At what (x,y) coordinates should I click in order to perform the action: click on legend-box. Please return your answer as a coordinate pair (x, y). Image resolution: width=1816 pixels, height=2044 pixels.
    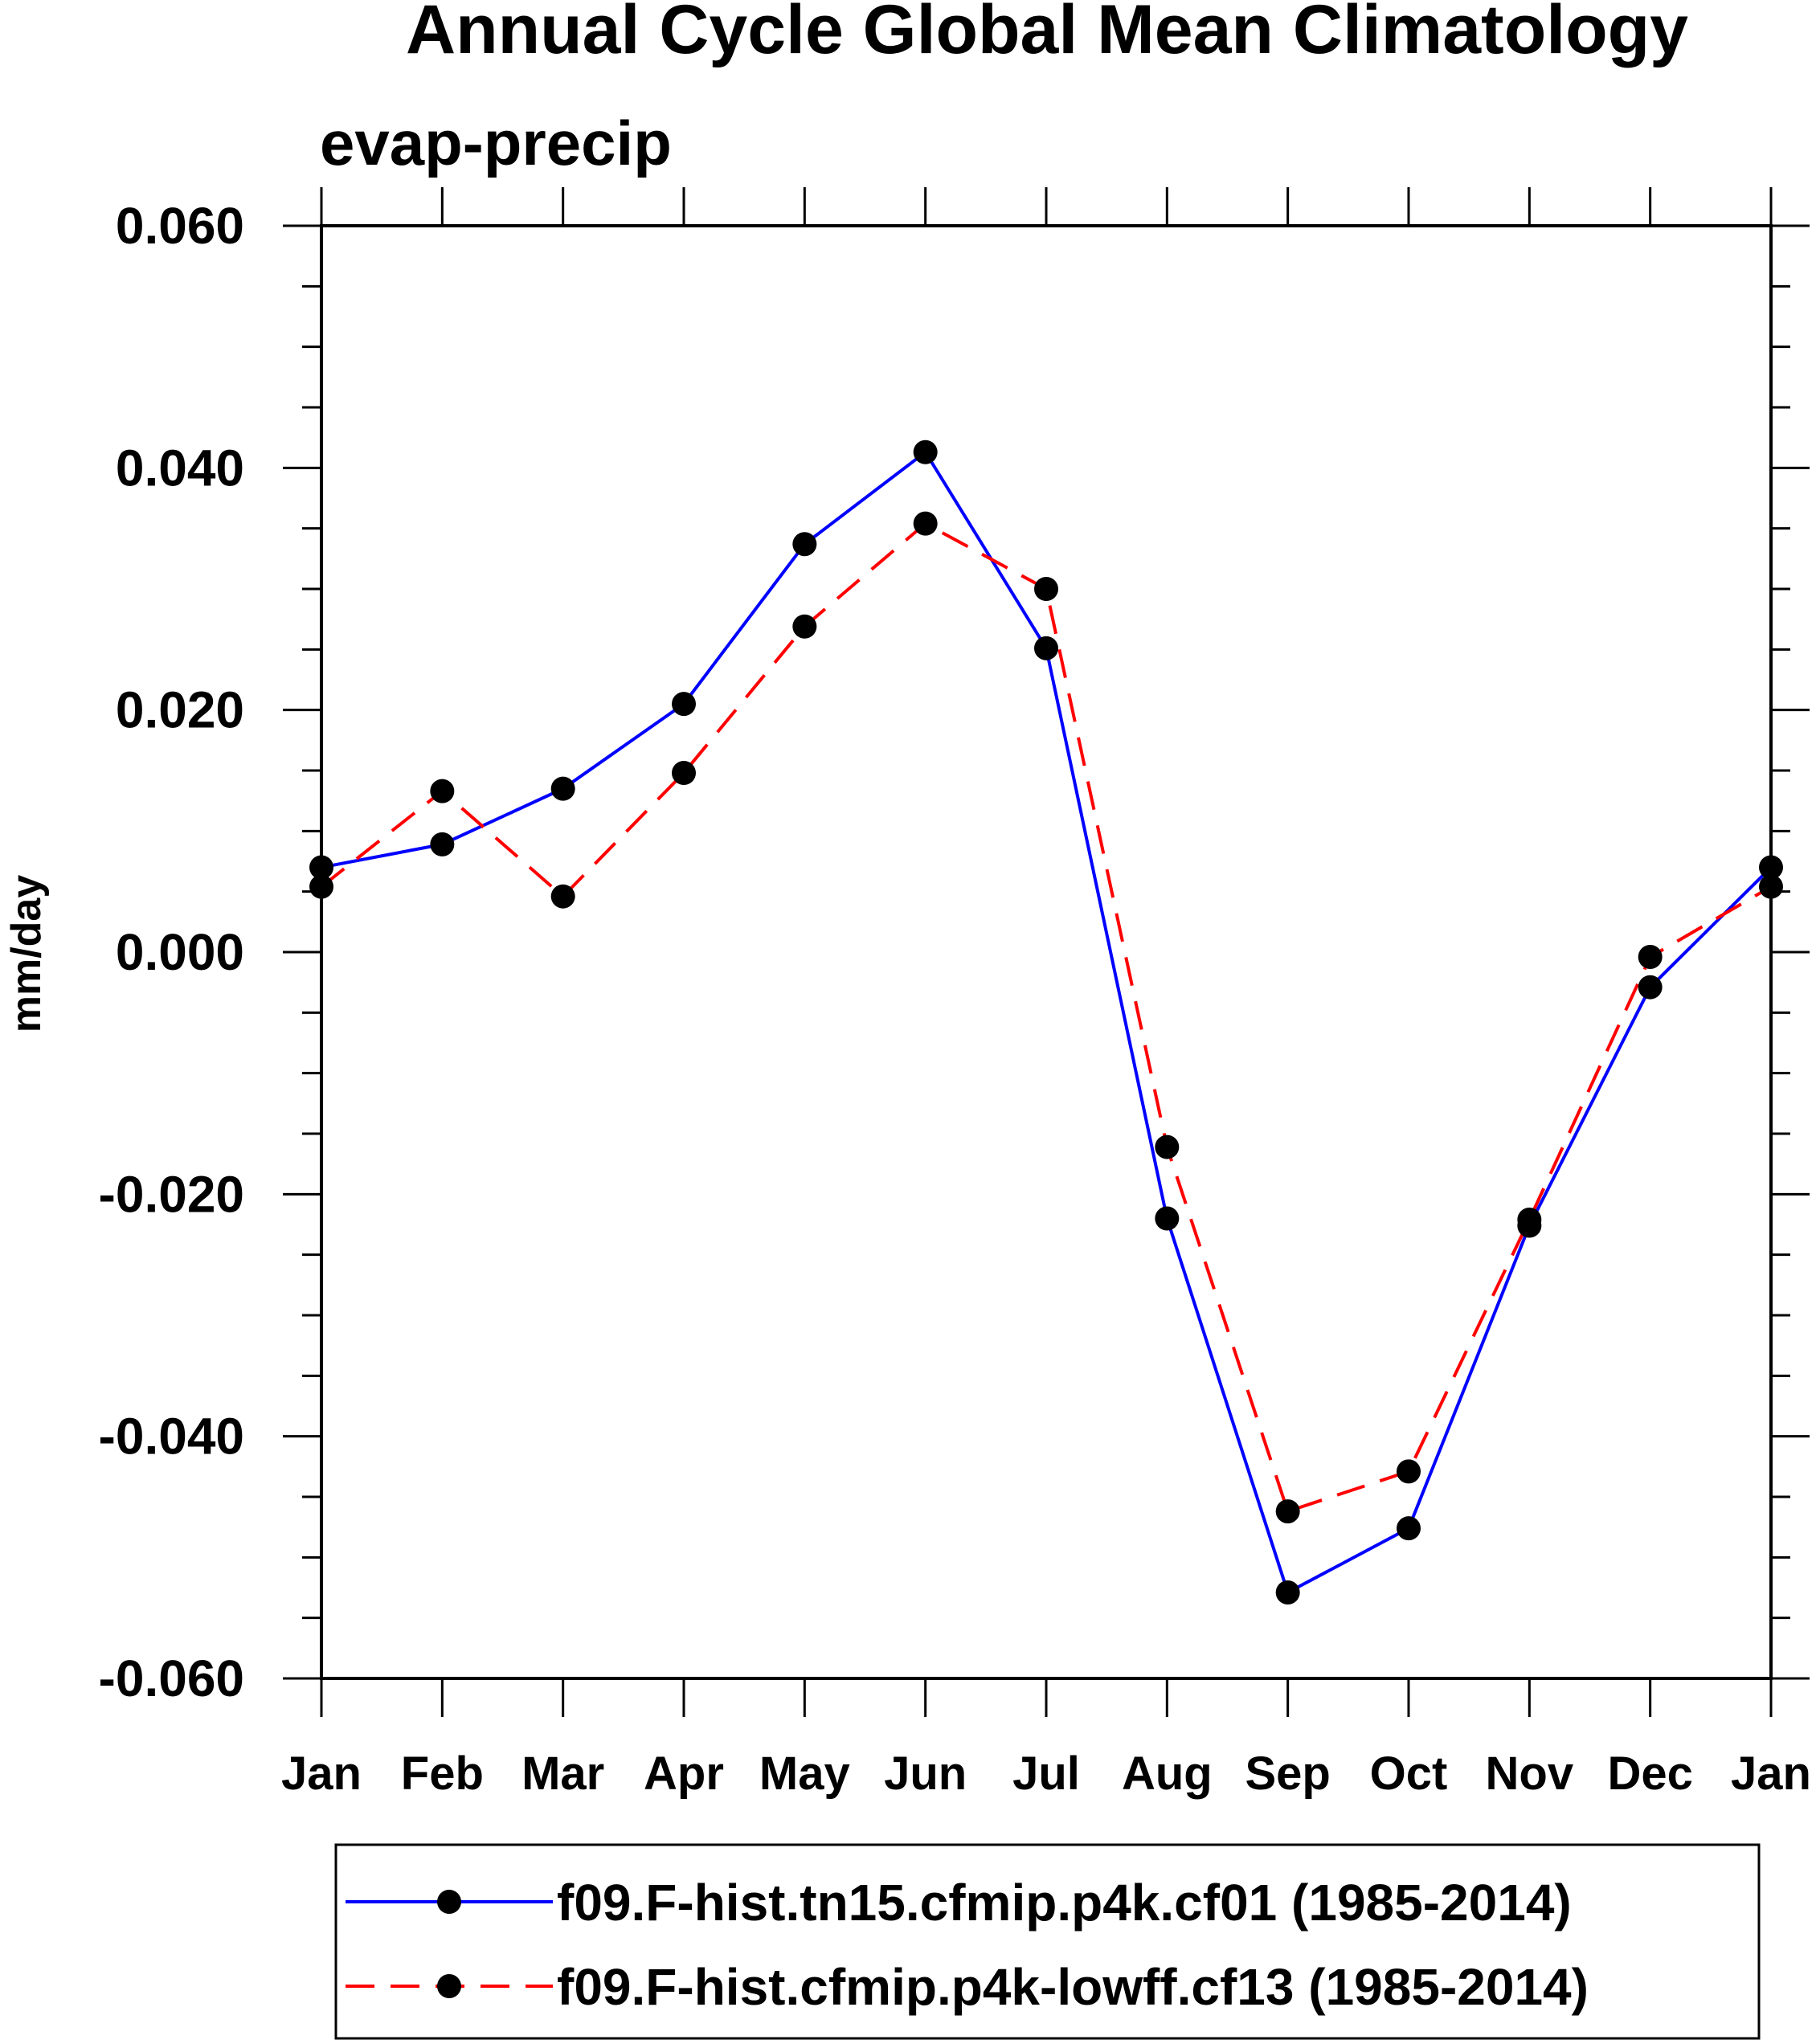
    Looking at the image, I should click on (1047, 1941).